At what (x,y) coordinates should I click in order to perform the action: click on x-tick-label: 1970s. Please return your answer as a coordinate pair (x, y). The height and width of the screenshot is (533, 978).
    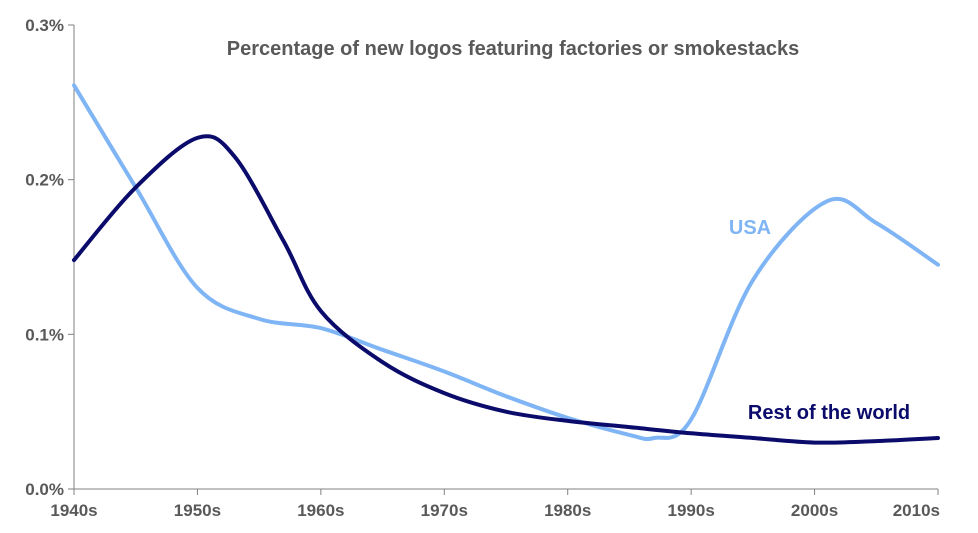
    Looking at the image, I should click on (444, 510).